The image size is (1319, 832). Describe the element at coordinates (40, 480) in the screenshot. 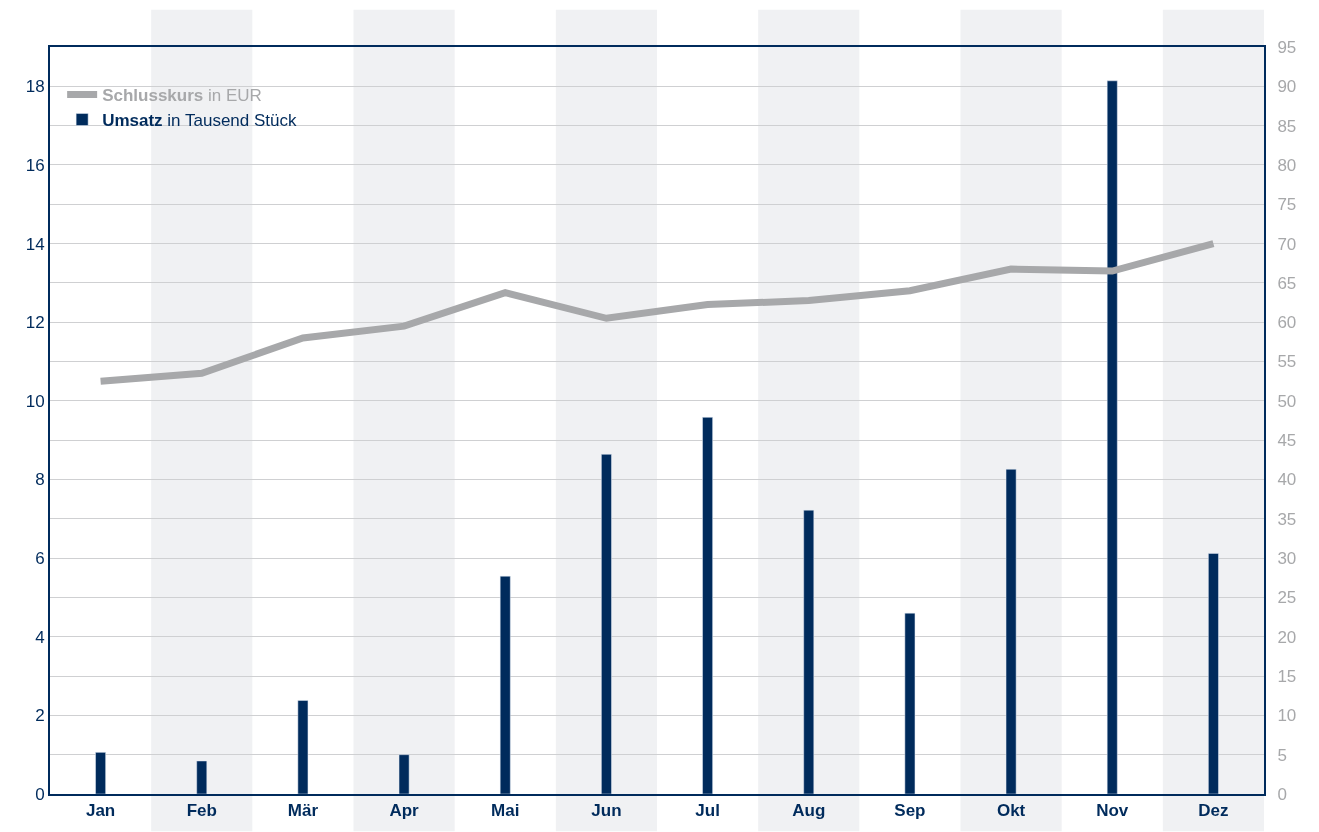

I see `y-tick-label: 8` at that location.